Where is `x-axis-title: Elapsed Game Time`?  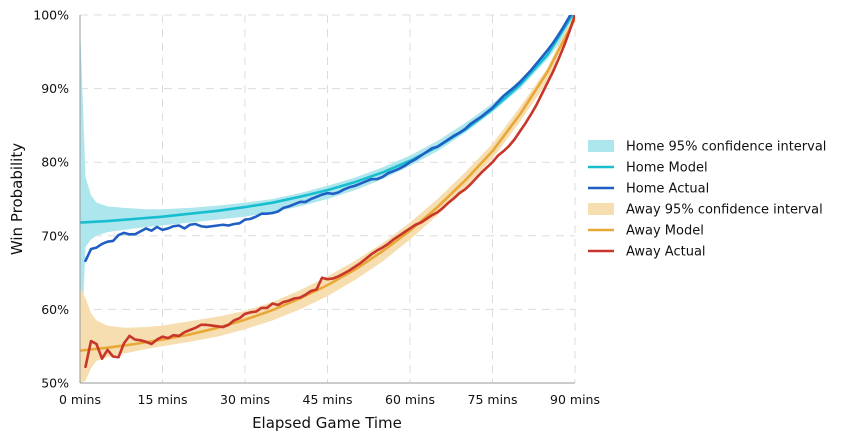 x-axis-title: Elapsed Game Time is located at coordinates (327, 423).